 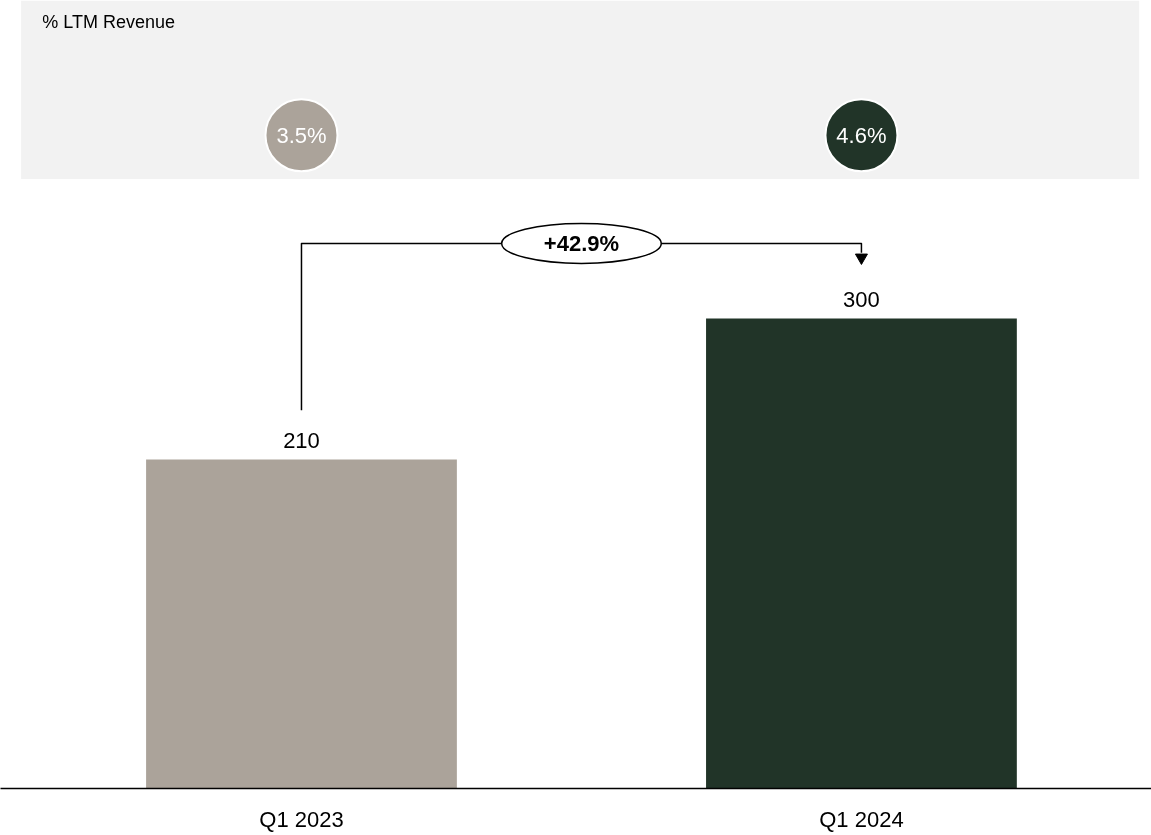 What do you see at coordinates (861, 135) in the screenshot?
I see `text: 4.6%` at bounding box center [861, 135].